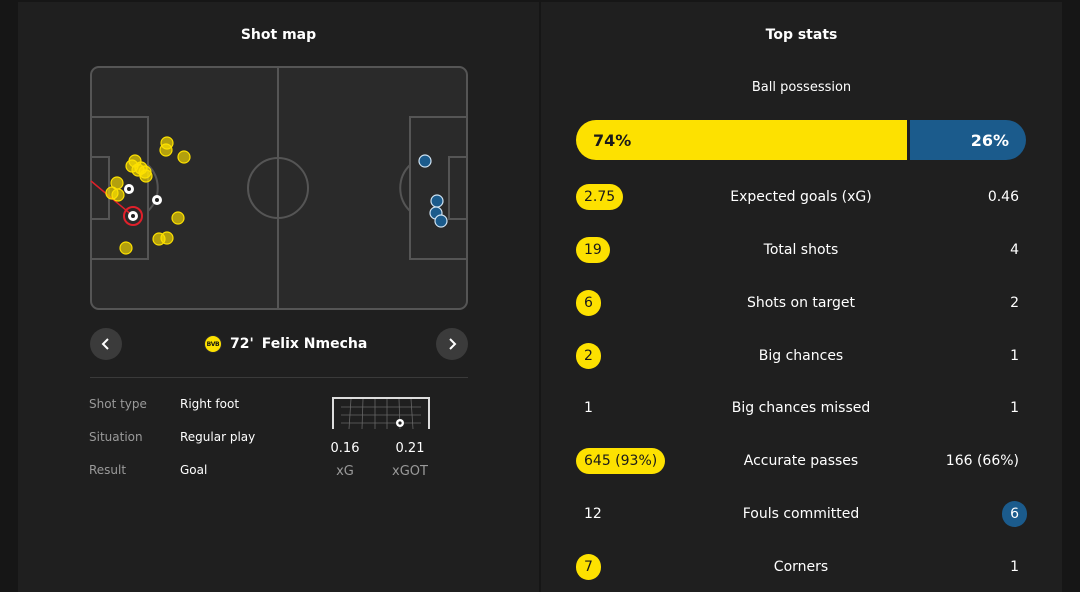 Image resolution: width=1080 pixels, height=592 pixels. I want to click on stat-home-value: 2.75, so click(600, 197).